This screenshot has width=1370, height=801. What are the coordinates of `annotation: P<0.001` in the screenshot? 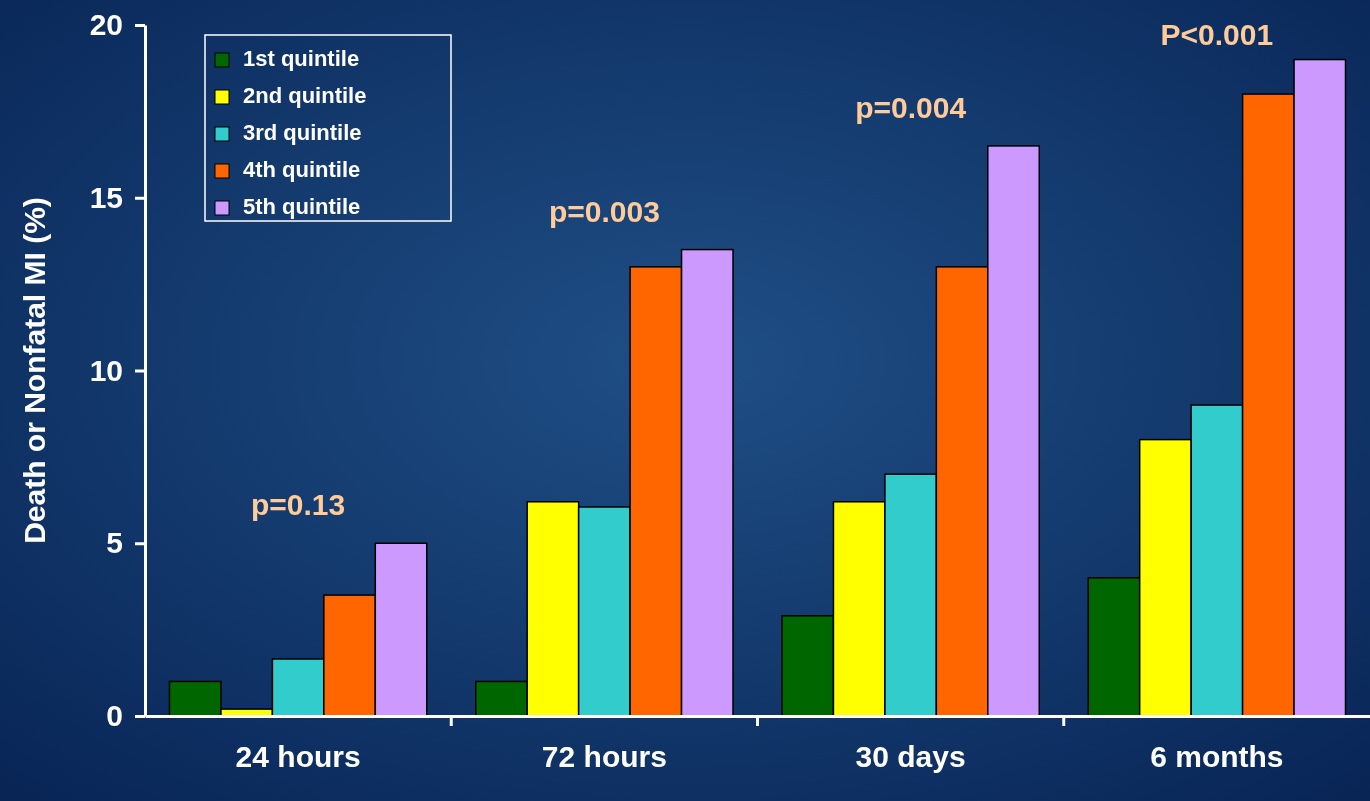 It's located at (1217, 34).